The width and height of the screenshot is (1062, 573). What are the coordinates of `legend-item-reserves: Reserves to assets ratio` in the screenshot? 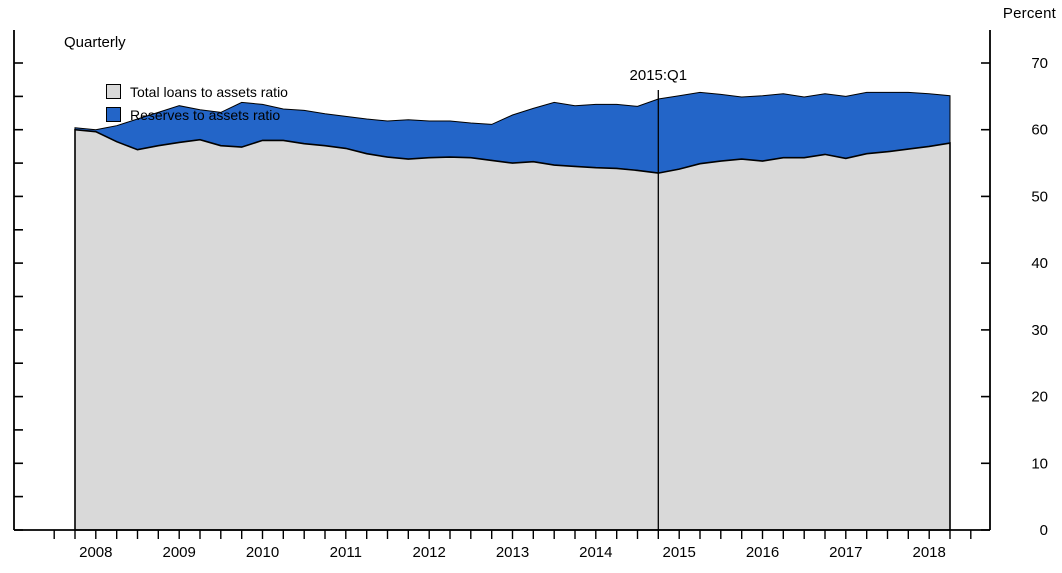 It's located at (197, 114).